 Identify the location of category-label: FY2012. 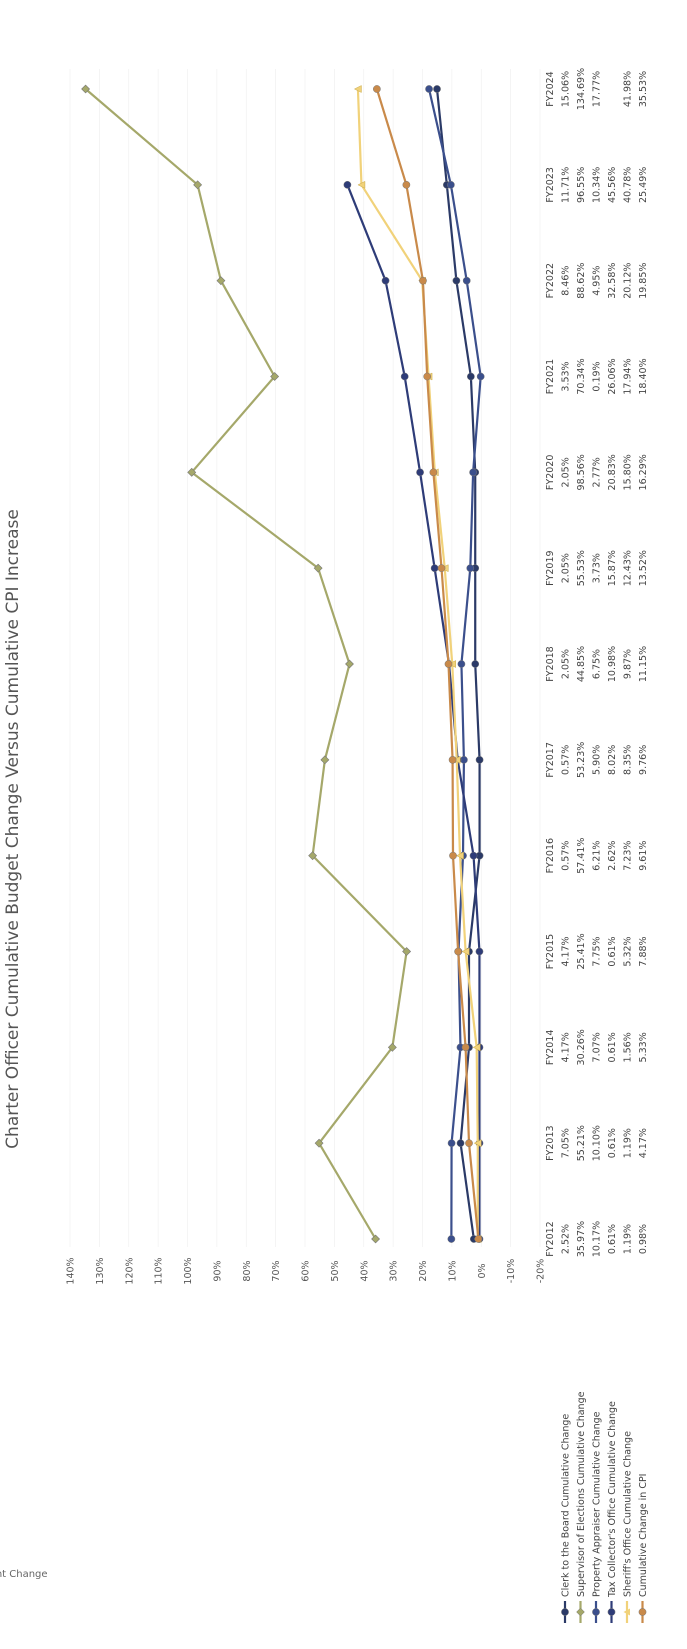
(550, 1238).